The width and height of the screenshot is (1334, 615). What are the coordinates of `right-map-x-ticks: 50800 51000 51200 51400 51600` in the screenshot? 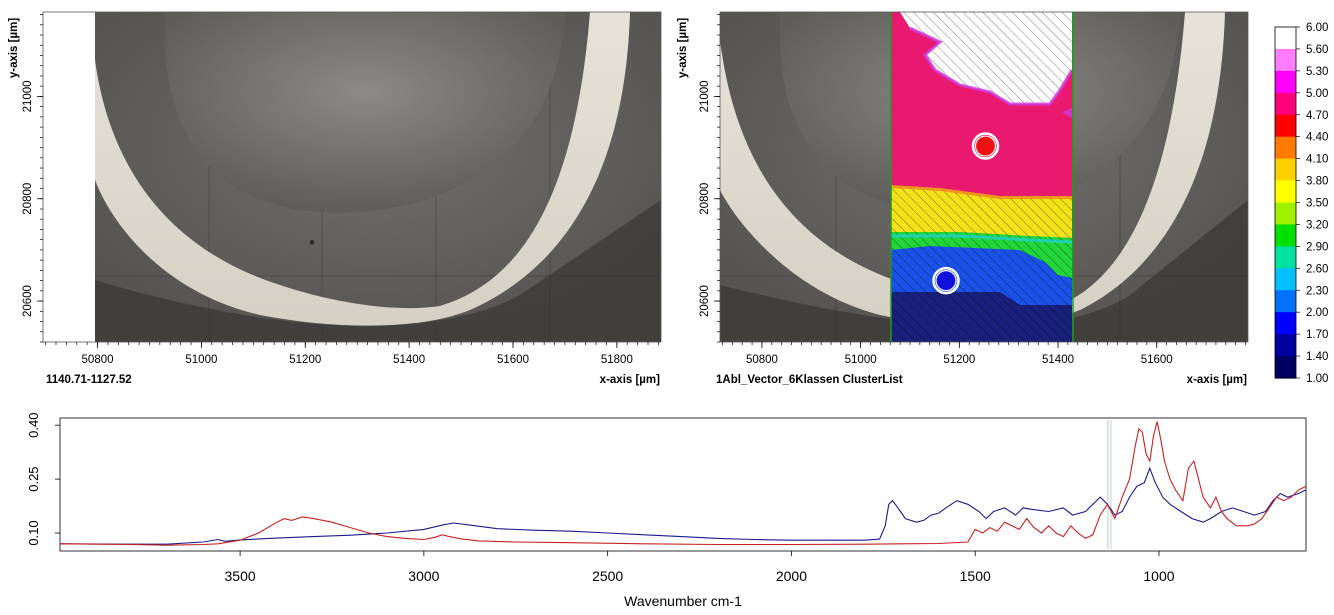 It's located at (984, 354).